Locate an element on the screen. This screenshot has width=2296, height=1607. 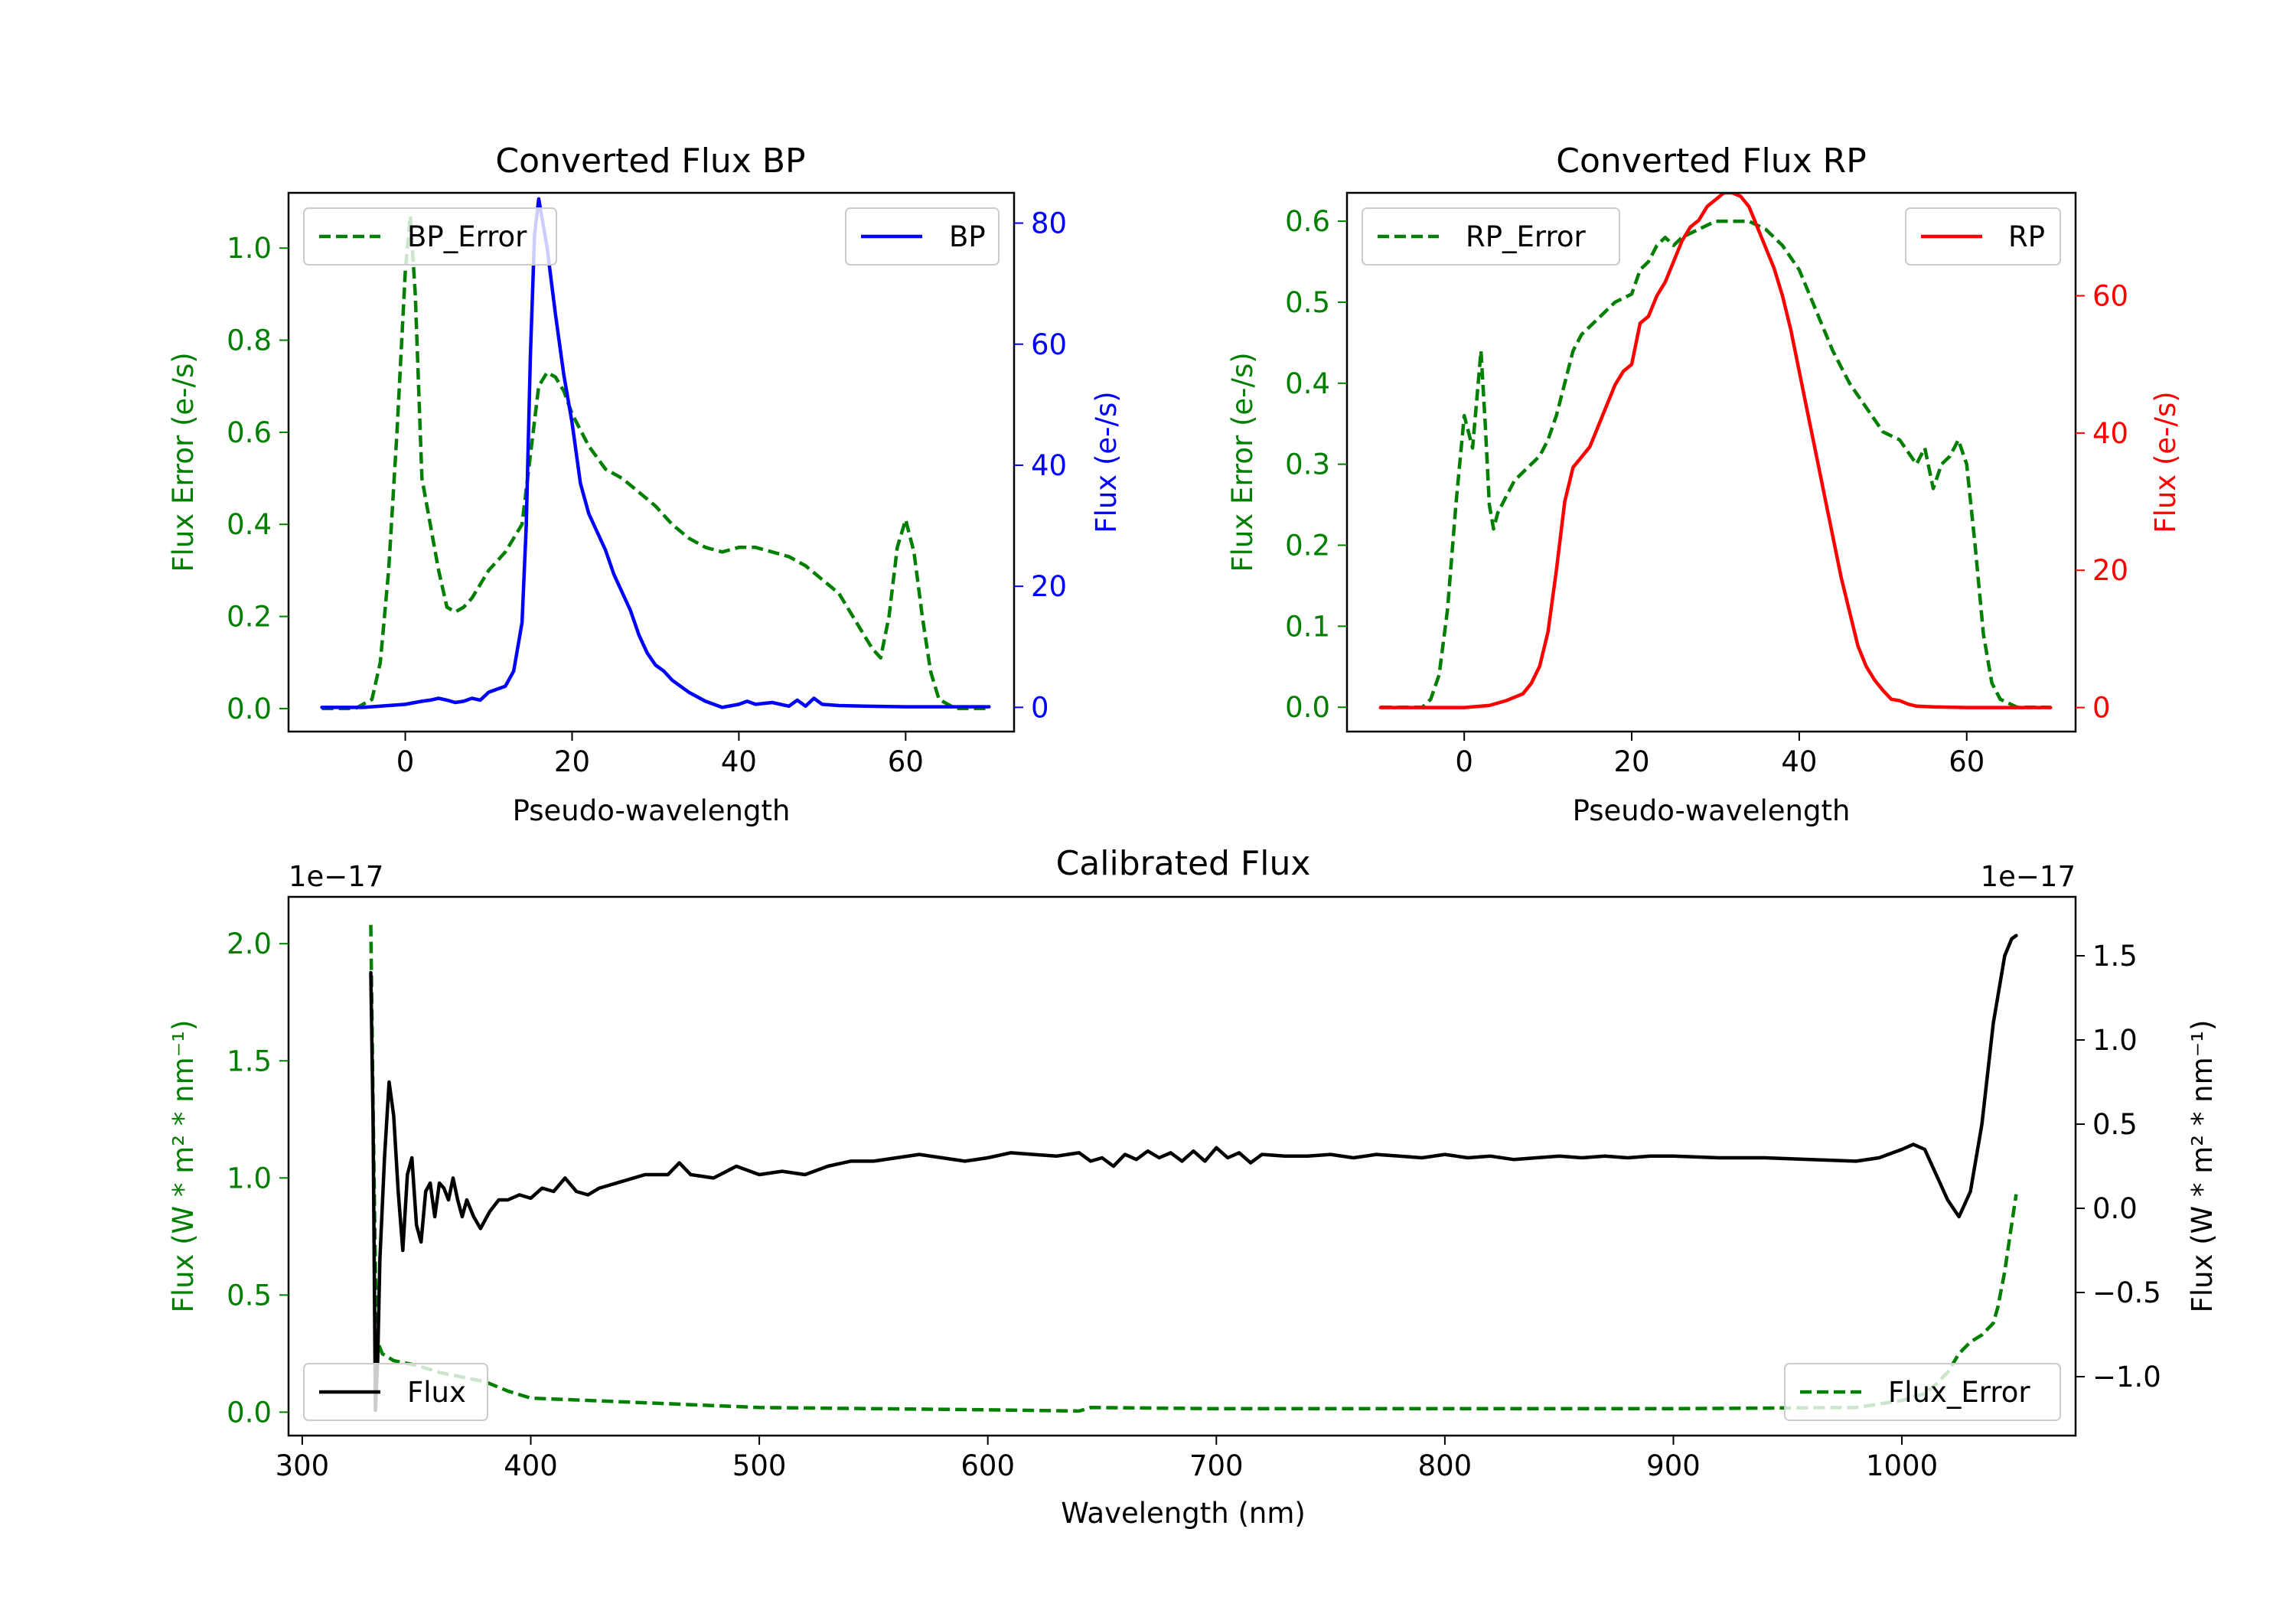
bp-legend-flux: BP is located at coordinates (922, 237).